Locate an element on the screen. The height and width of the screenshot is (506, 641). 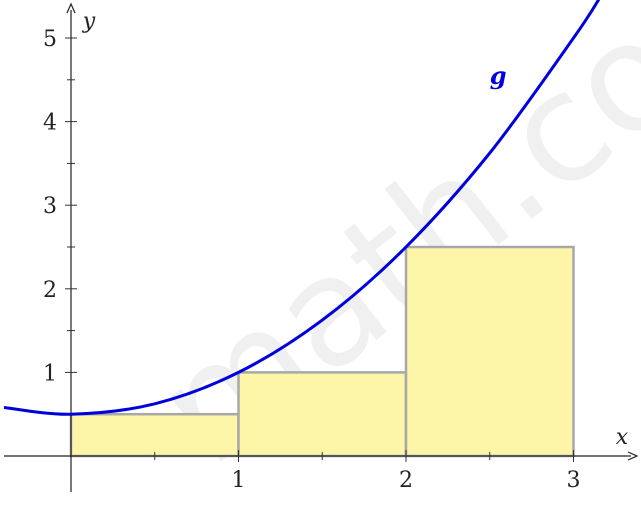
x-tick-label-1: 1 is located at coordinates (239, 480).